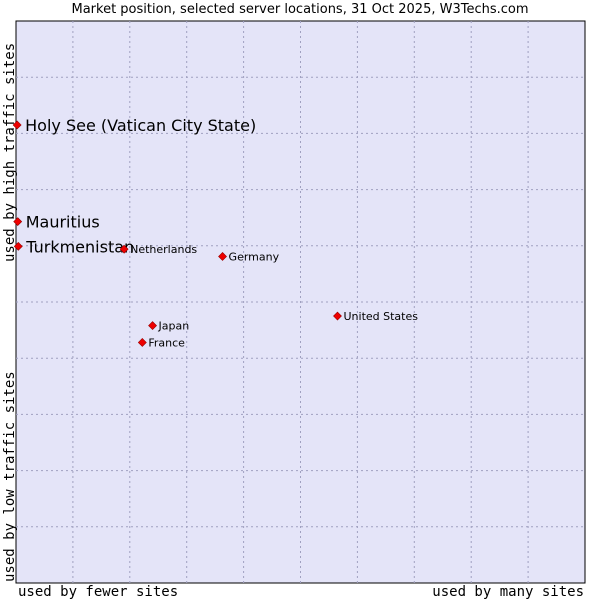 The height and width of the screenshot is (600, 600). Describe the element at coordinates (254, 256) in the screenshot. I see `data-point-label: Germany` at that location.